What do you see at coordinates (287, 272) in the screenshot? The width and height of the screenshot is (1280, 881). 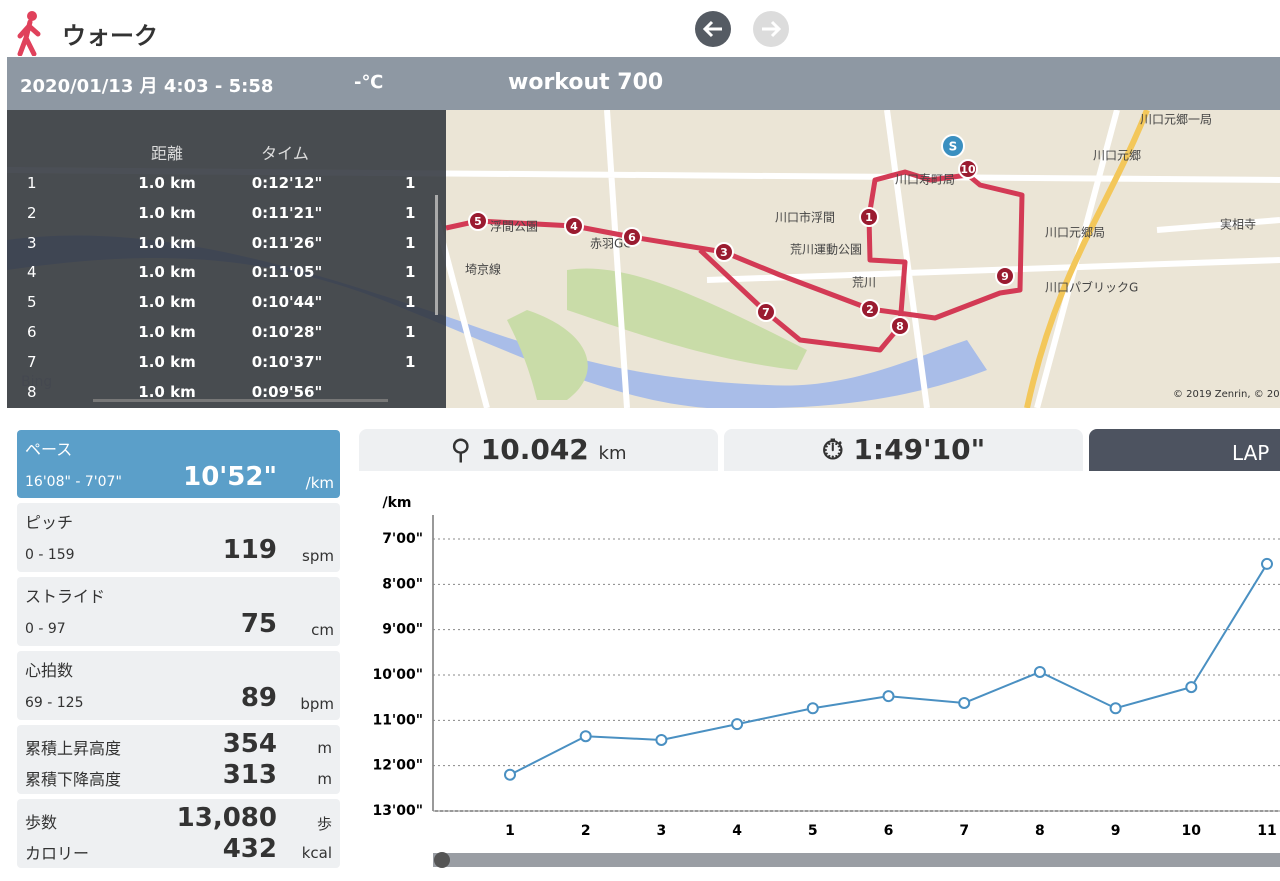 I see `lap-cell: 0:11'05"` at bounding box center [287, 272].